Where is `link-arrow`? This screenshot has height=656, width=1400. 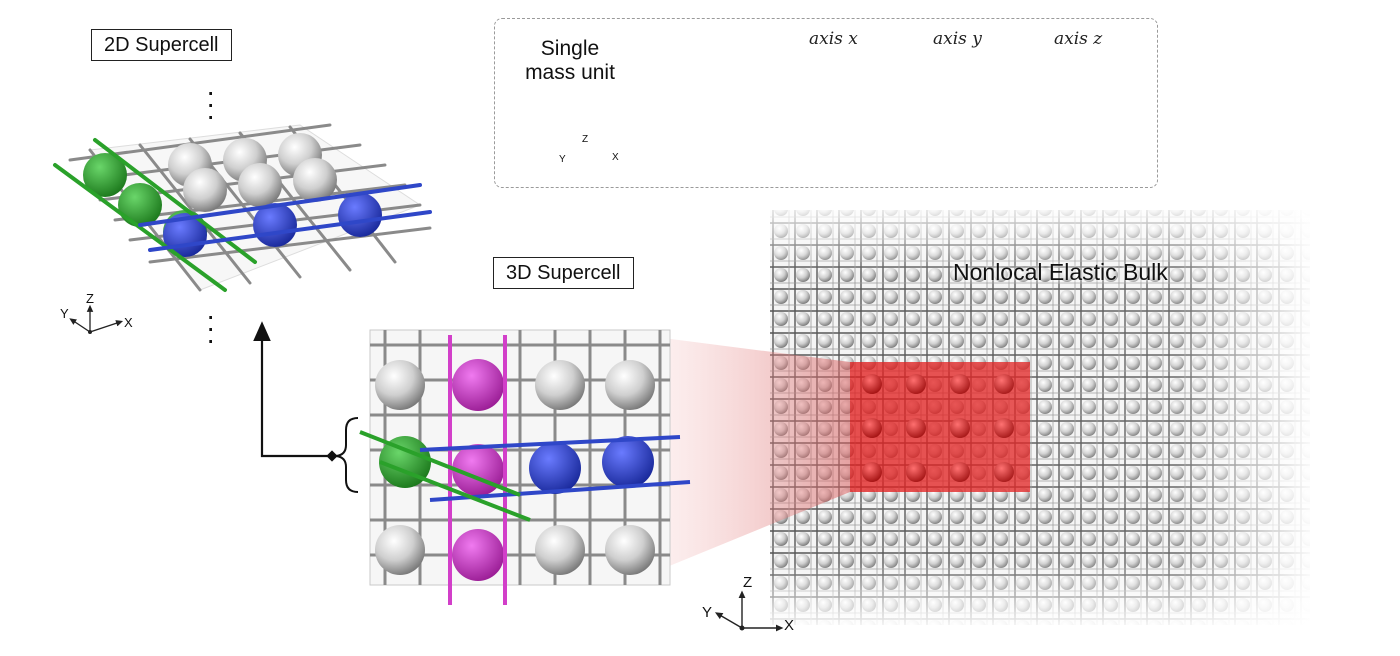
link-arrow is located at coordinates (292, 389).